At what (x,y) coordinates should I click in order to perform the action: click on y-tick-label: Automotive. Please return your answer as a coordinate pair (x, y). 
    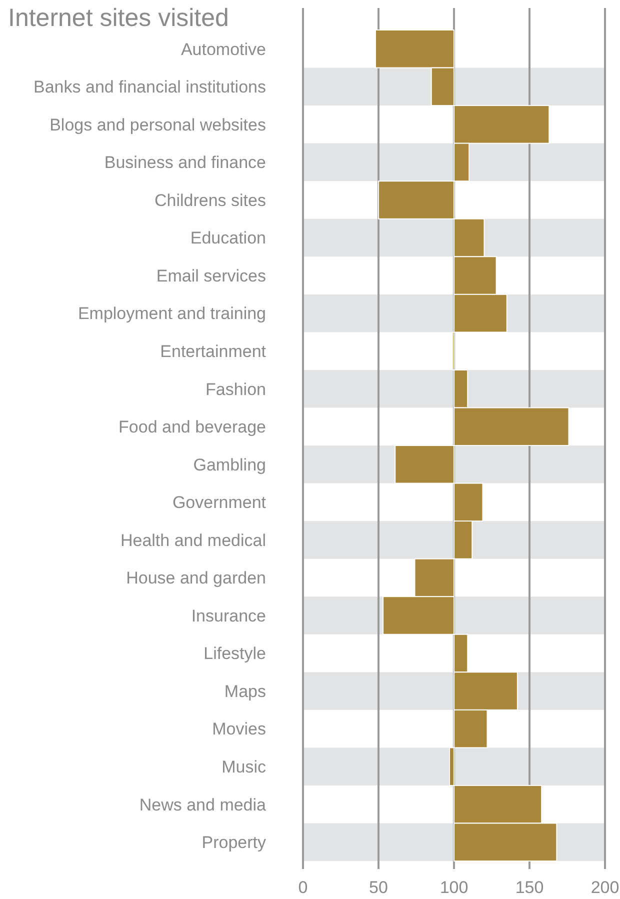
    Looking at the image, I should click on (223, 49).